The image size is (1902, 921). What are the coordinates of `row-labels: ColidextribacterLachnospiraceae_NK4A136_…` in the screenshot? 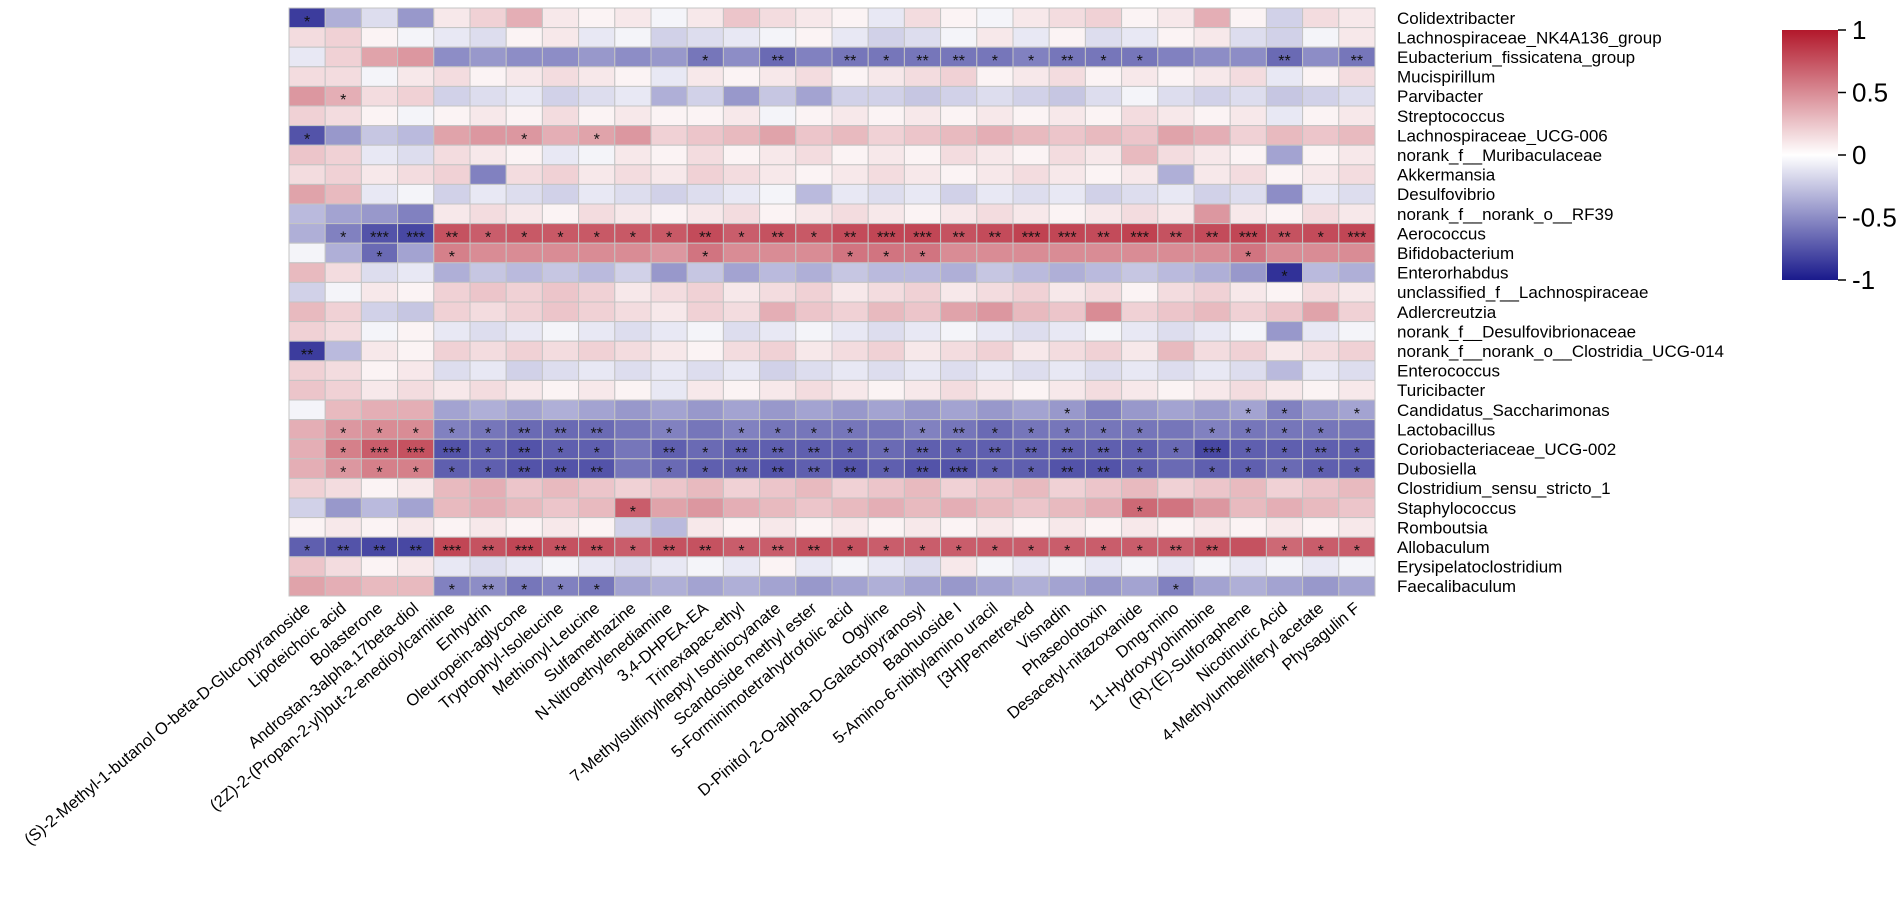 It's located at (1560, 302).